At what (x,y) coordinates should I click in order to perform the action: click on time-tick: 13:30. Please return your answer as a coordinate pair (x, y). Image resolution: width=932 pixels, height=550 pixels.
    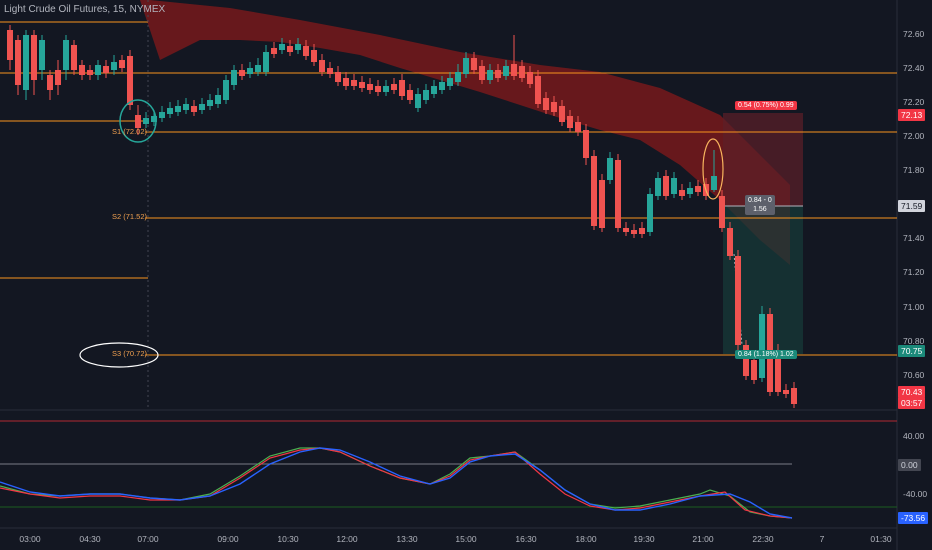
    Looking at the image, I should click on (407, 539).